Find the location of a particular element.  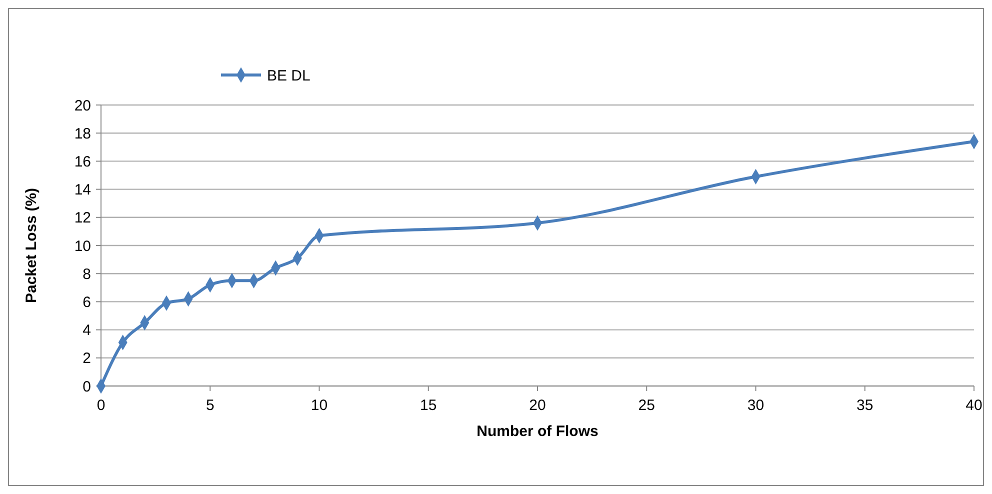

y-tick-label: 16 is located at coordinates (82, 161).